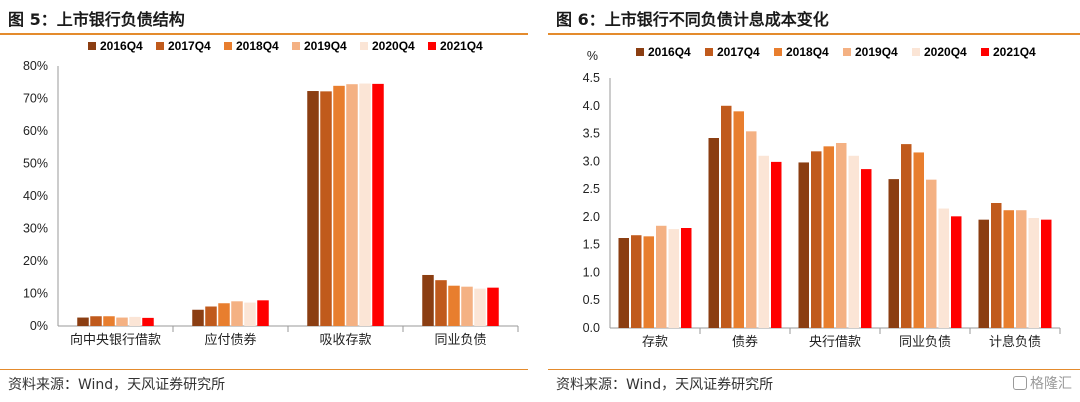 The width and height of the screenshot is (1080, 402). I want to click on watermark: 格隆汇, so click(1042, 383).